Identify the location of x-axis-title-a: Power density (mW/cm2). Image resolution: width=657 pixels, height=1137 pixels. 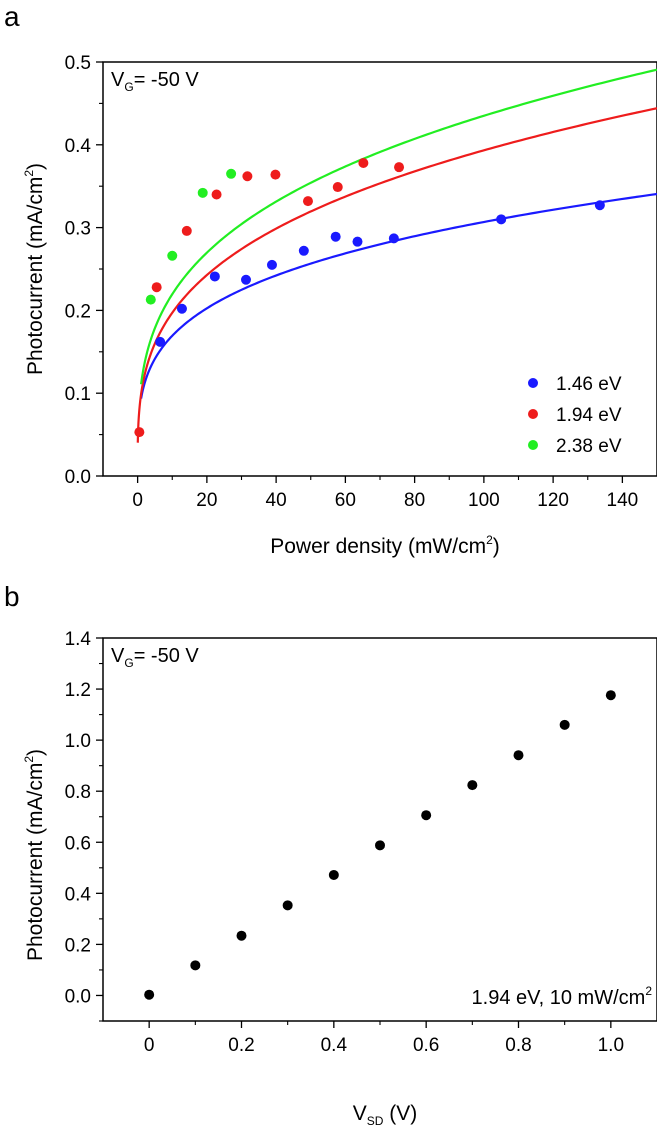
(385, 545).